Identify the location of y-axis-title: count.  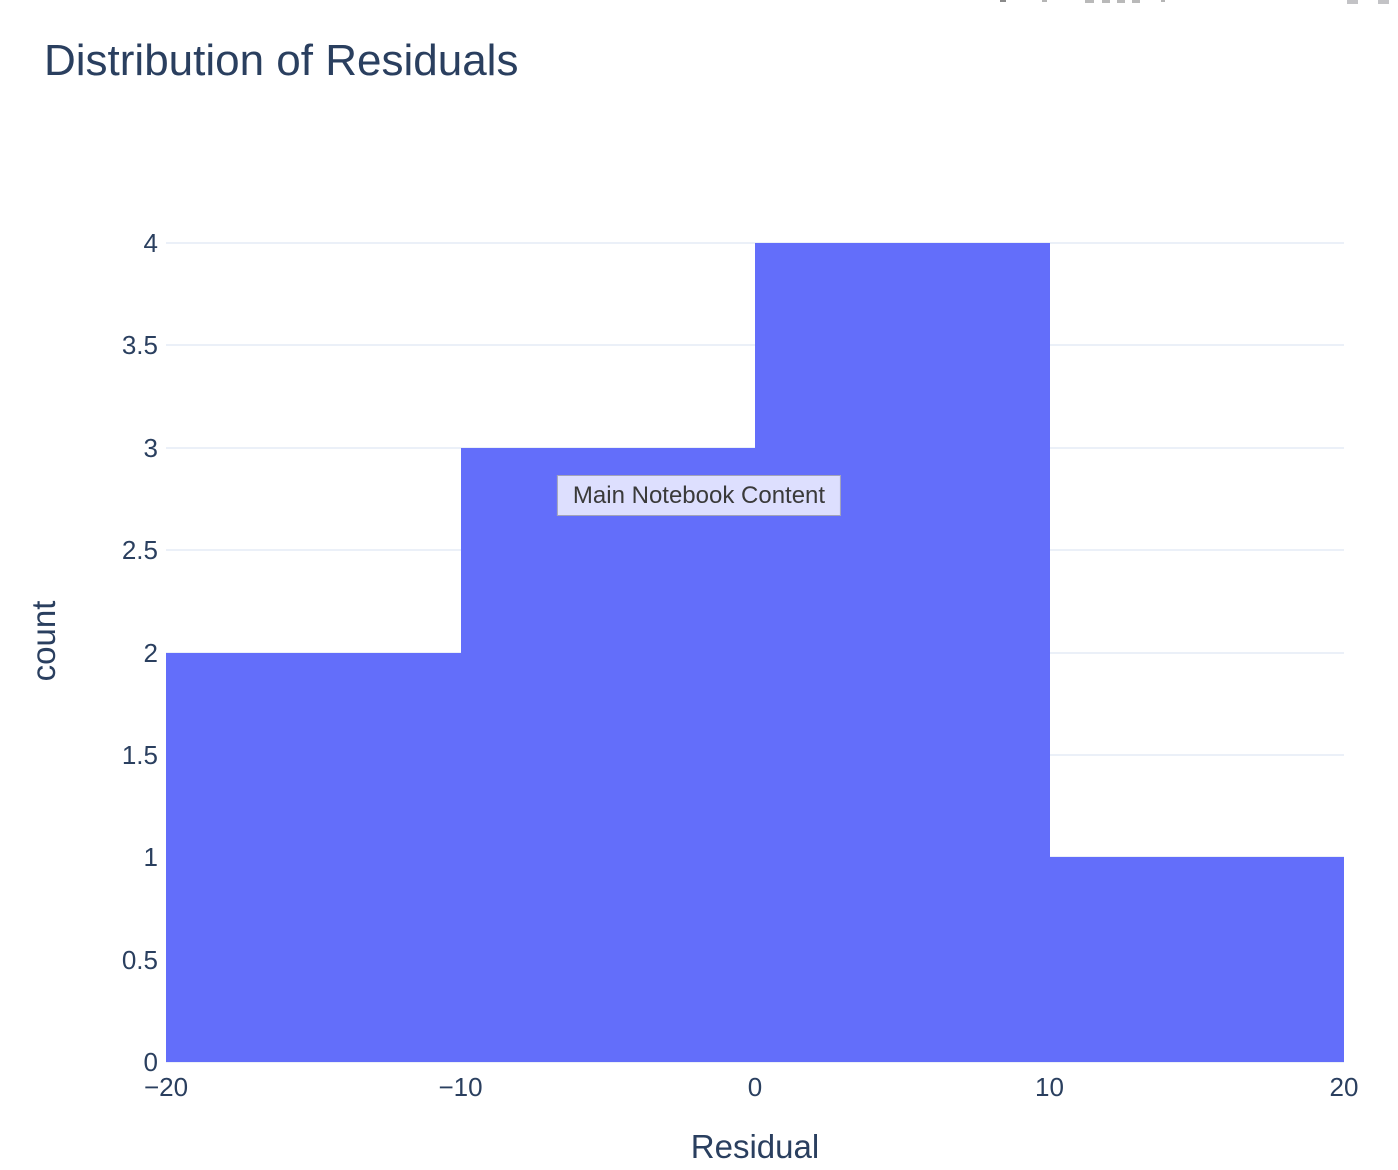
(43, 641).